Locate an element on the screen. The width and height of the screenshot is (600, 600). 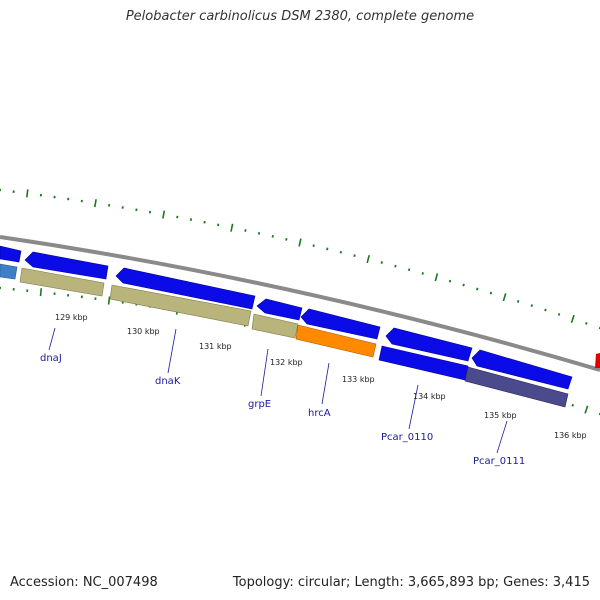
gene-label-grpE: grpE is located at coordinates (259, 404).